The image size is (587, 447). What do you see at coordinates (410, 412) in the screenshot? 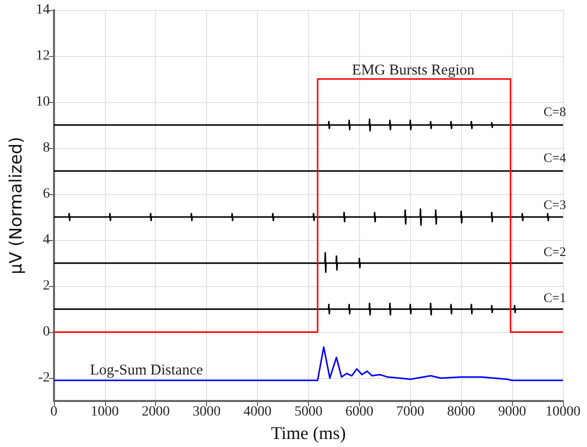
I see `x-tick-label: 7000` at bounding box center [410, 412].